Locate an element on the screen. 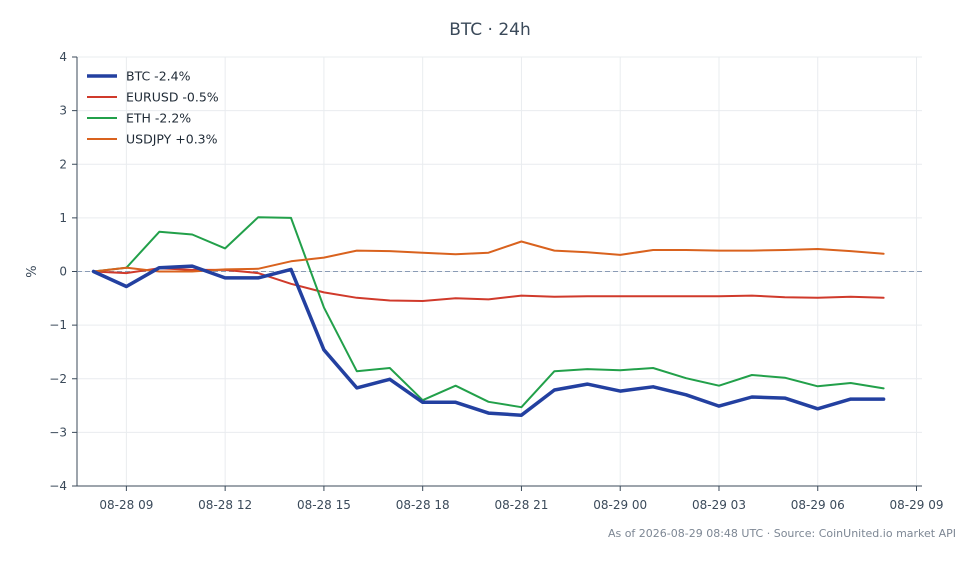  x-tick-label: 08-29 09 is located at coordinates (917, 505).